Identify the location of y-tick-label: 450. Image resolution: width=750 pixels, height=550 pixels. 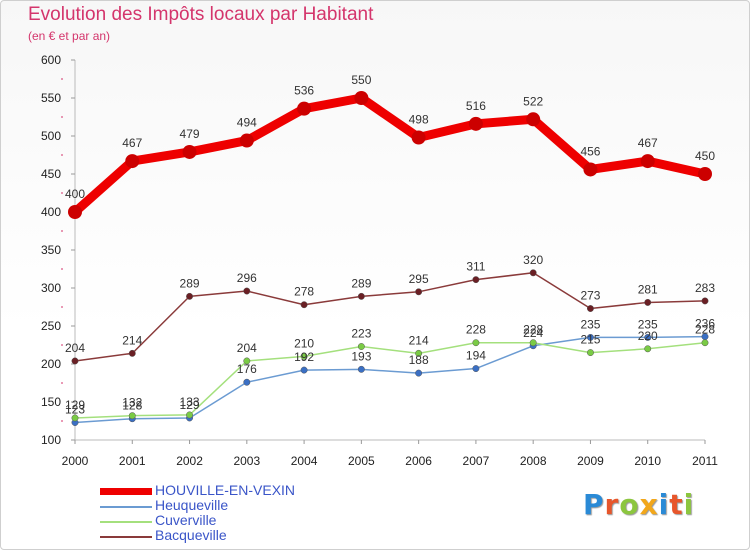
(51, 174).